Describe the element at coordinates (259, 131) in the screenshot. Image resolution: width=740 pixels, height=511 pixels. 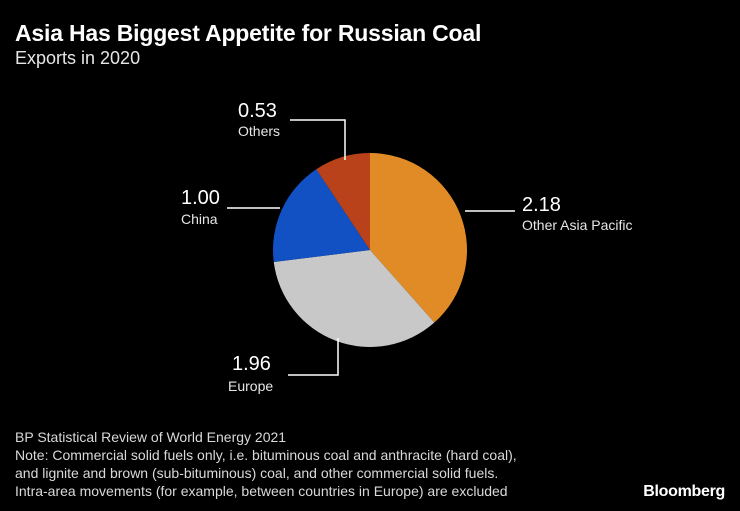
I see `slice-category-label: Others` at that location.